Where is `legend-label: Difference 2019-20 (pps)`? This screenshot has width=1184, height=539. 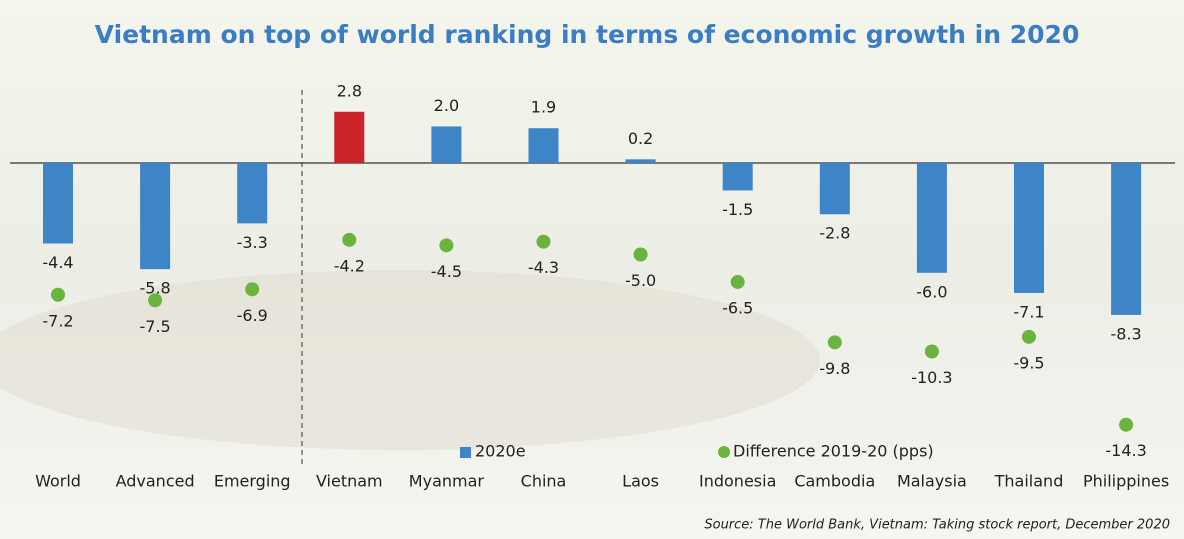
legend-label: Difference 2019-20 (pps) is located at coordinates (833, 451).